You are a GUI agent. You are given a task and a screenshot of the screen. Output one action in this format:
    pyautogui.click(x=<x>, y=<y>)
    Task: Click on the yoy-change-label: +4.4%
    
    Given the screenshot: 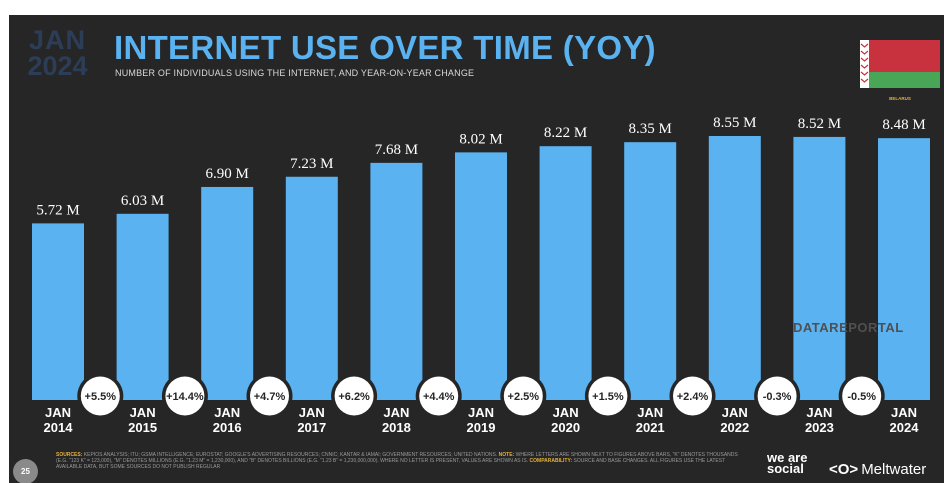 What is the action you would take?
    pyautogui.click(x=439, y=397)
    